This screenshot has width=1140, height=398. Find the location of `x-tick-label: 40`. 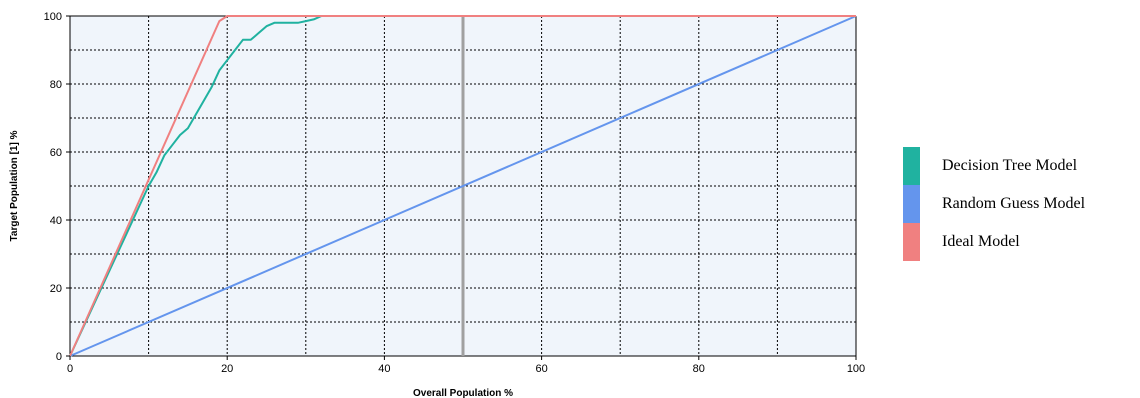

x-tick-label: 40 is located at coordinates (384, 369).